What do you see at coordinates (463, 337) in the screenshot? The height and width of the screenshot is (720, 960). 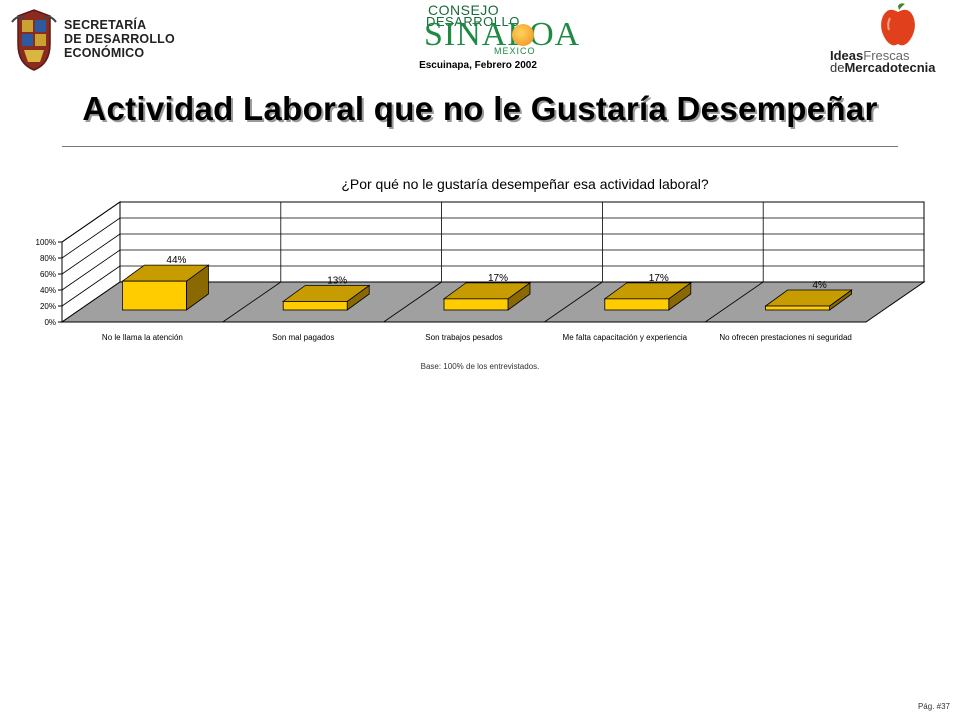 I see `x-category-label: Son trabajos pesados` at bounding box center [463, 337].